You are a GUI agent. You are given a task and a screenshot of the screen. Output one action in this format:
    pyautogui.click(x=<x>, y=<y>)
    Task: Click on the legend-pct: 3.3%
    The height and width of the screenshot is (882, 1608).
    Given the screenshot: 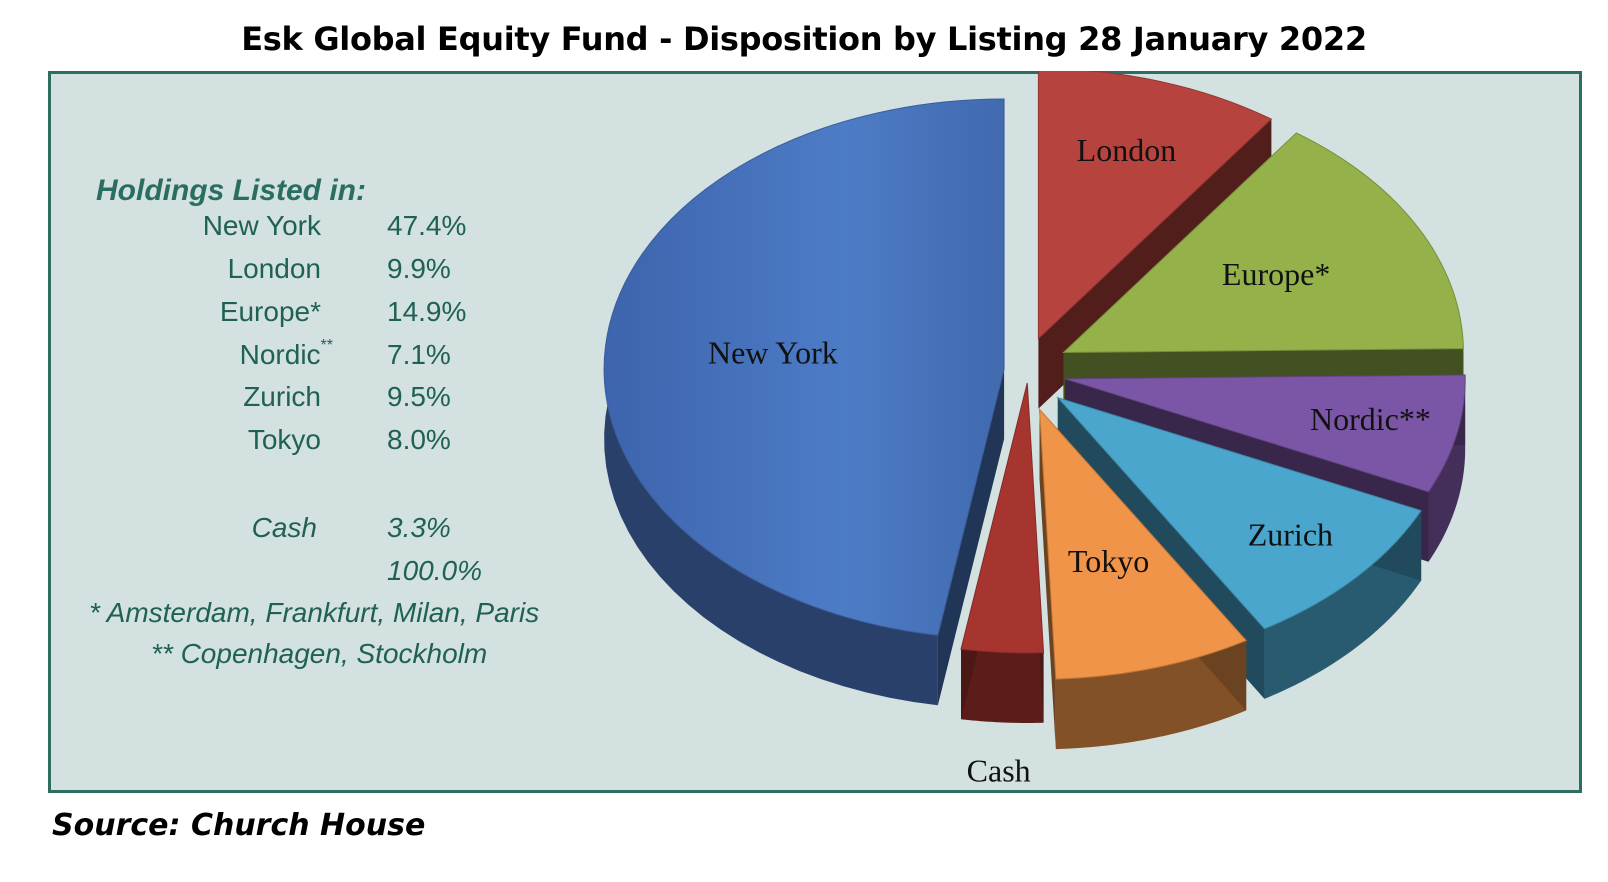 What is the action you would take?
    pyautogui.click(x=419, y=527)
    